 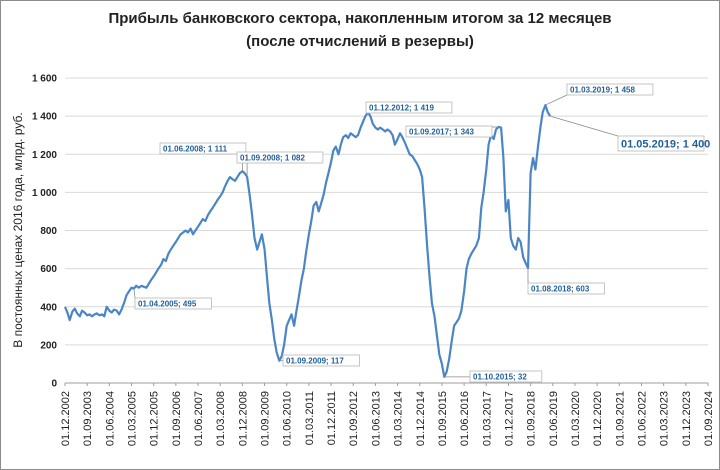 I want to click on x-tick-label: 01.03.2020, so click(x=576, y=418).